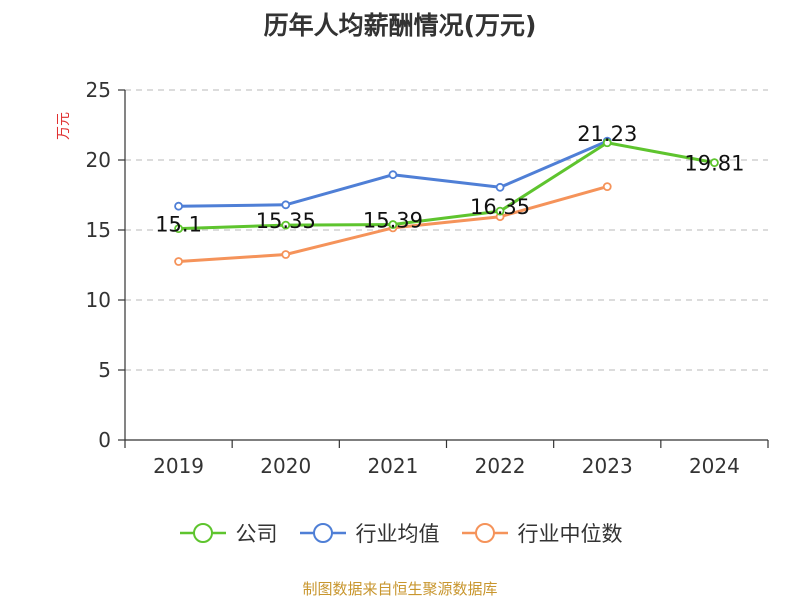  Describe the element at coordinates (570, 534) in the screenshot. I see `legend-label: 行业中位数` at that location.